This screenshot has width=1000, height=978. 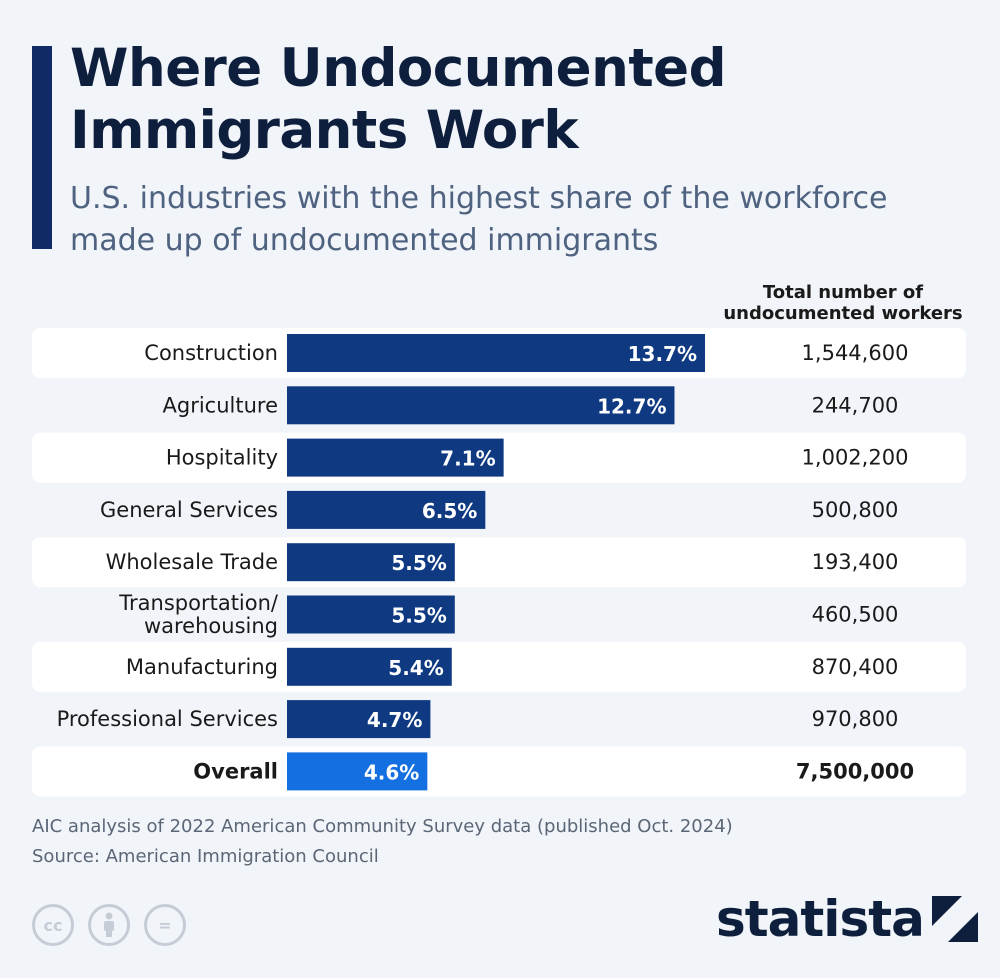 I want to click on statista-logo: statista, so click(x=847, y=919).